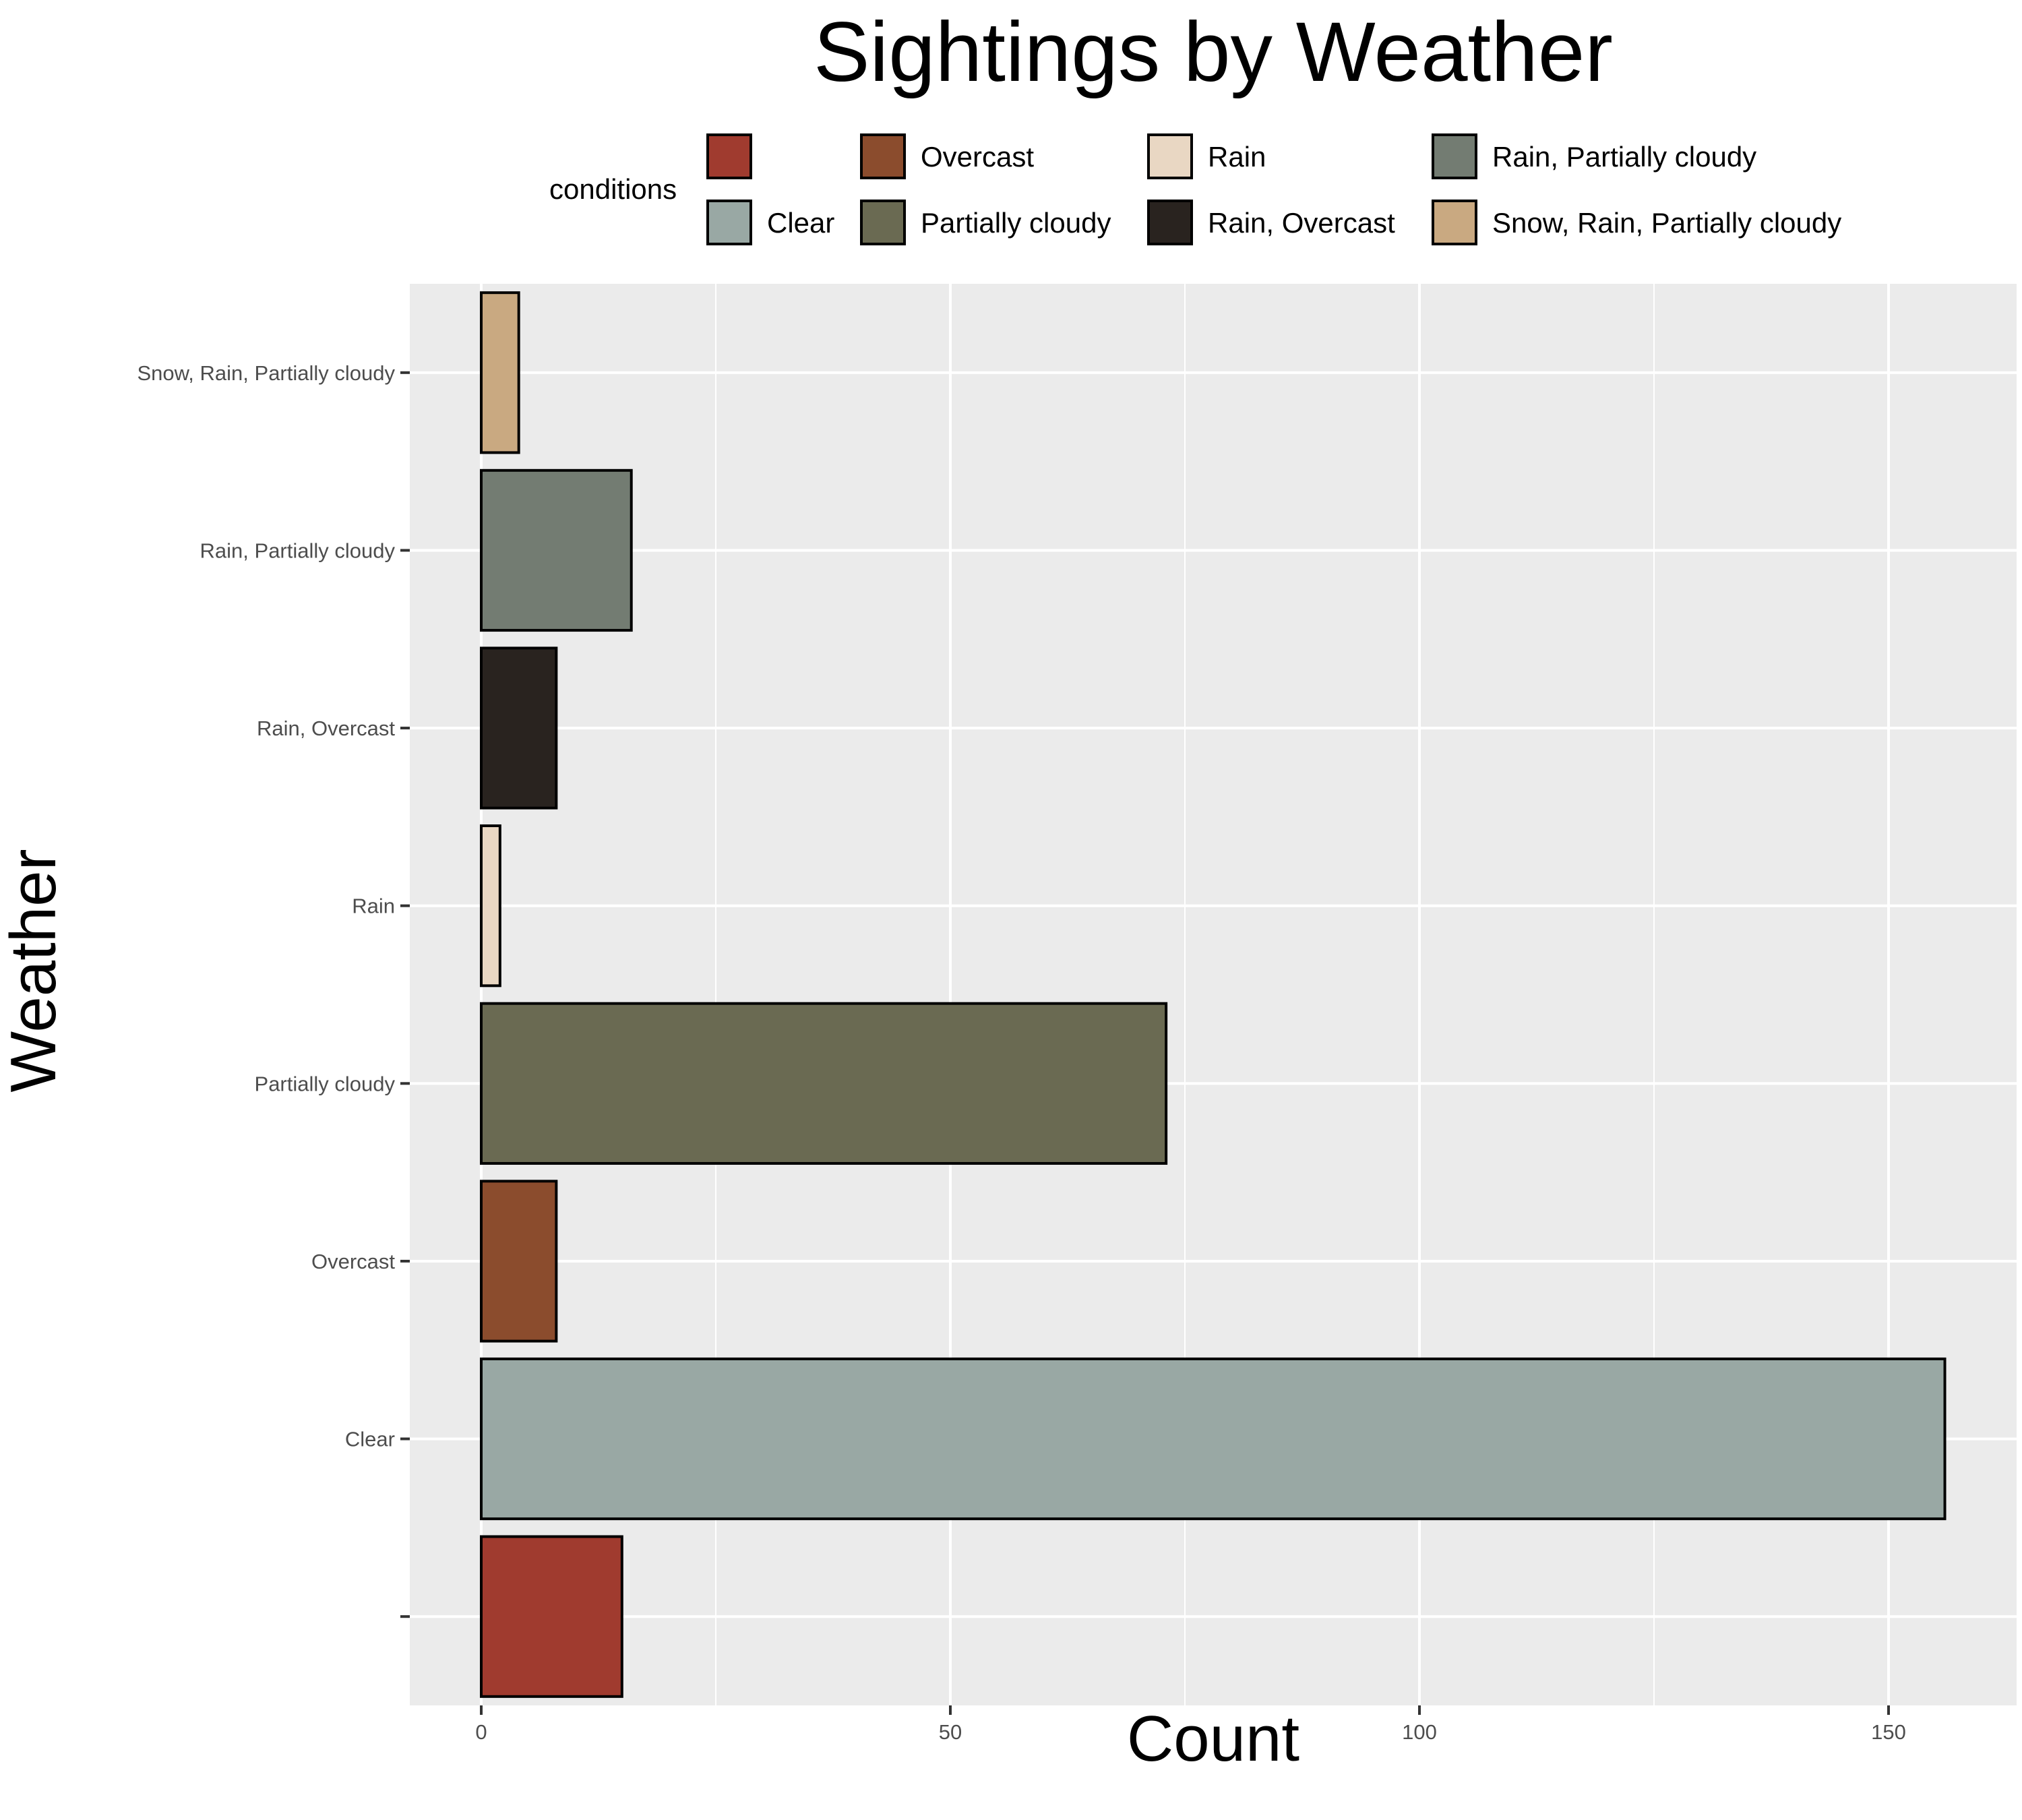 The image size is (2022, 1820). What do you see at coordinates (353, 1261) in the screenshot?
I see `y-tick-label: Overcast` at bounding box center [353, 1261].